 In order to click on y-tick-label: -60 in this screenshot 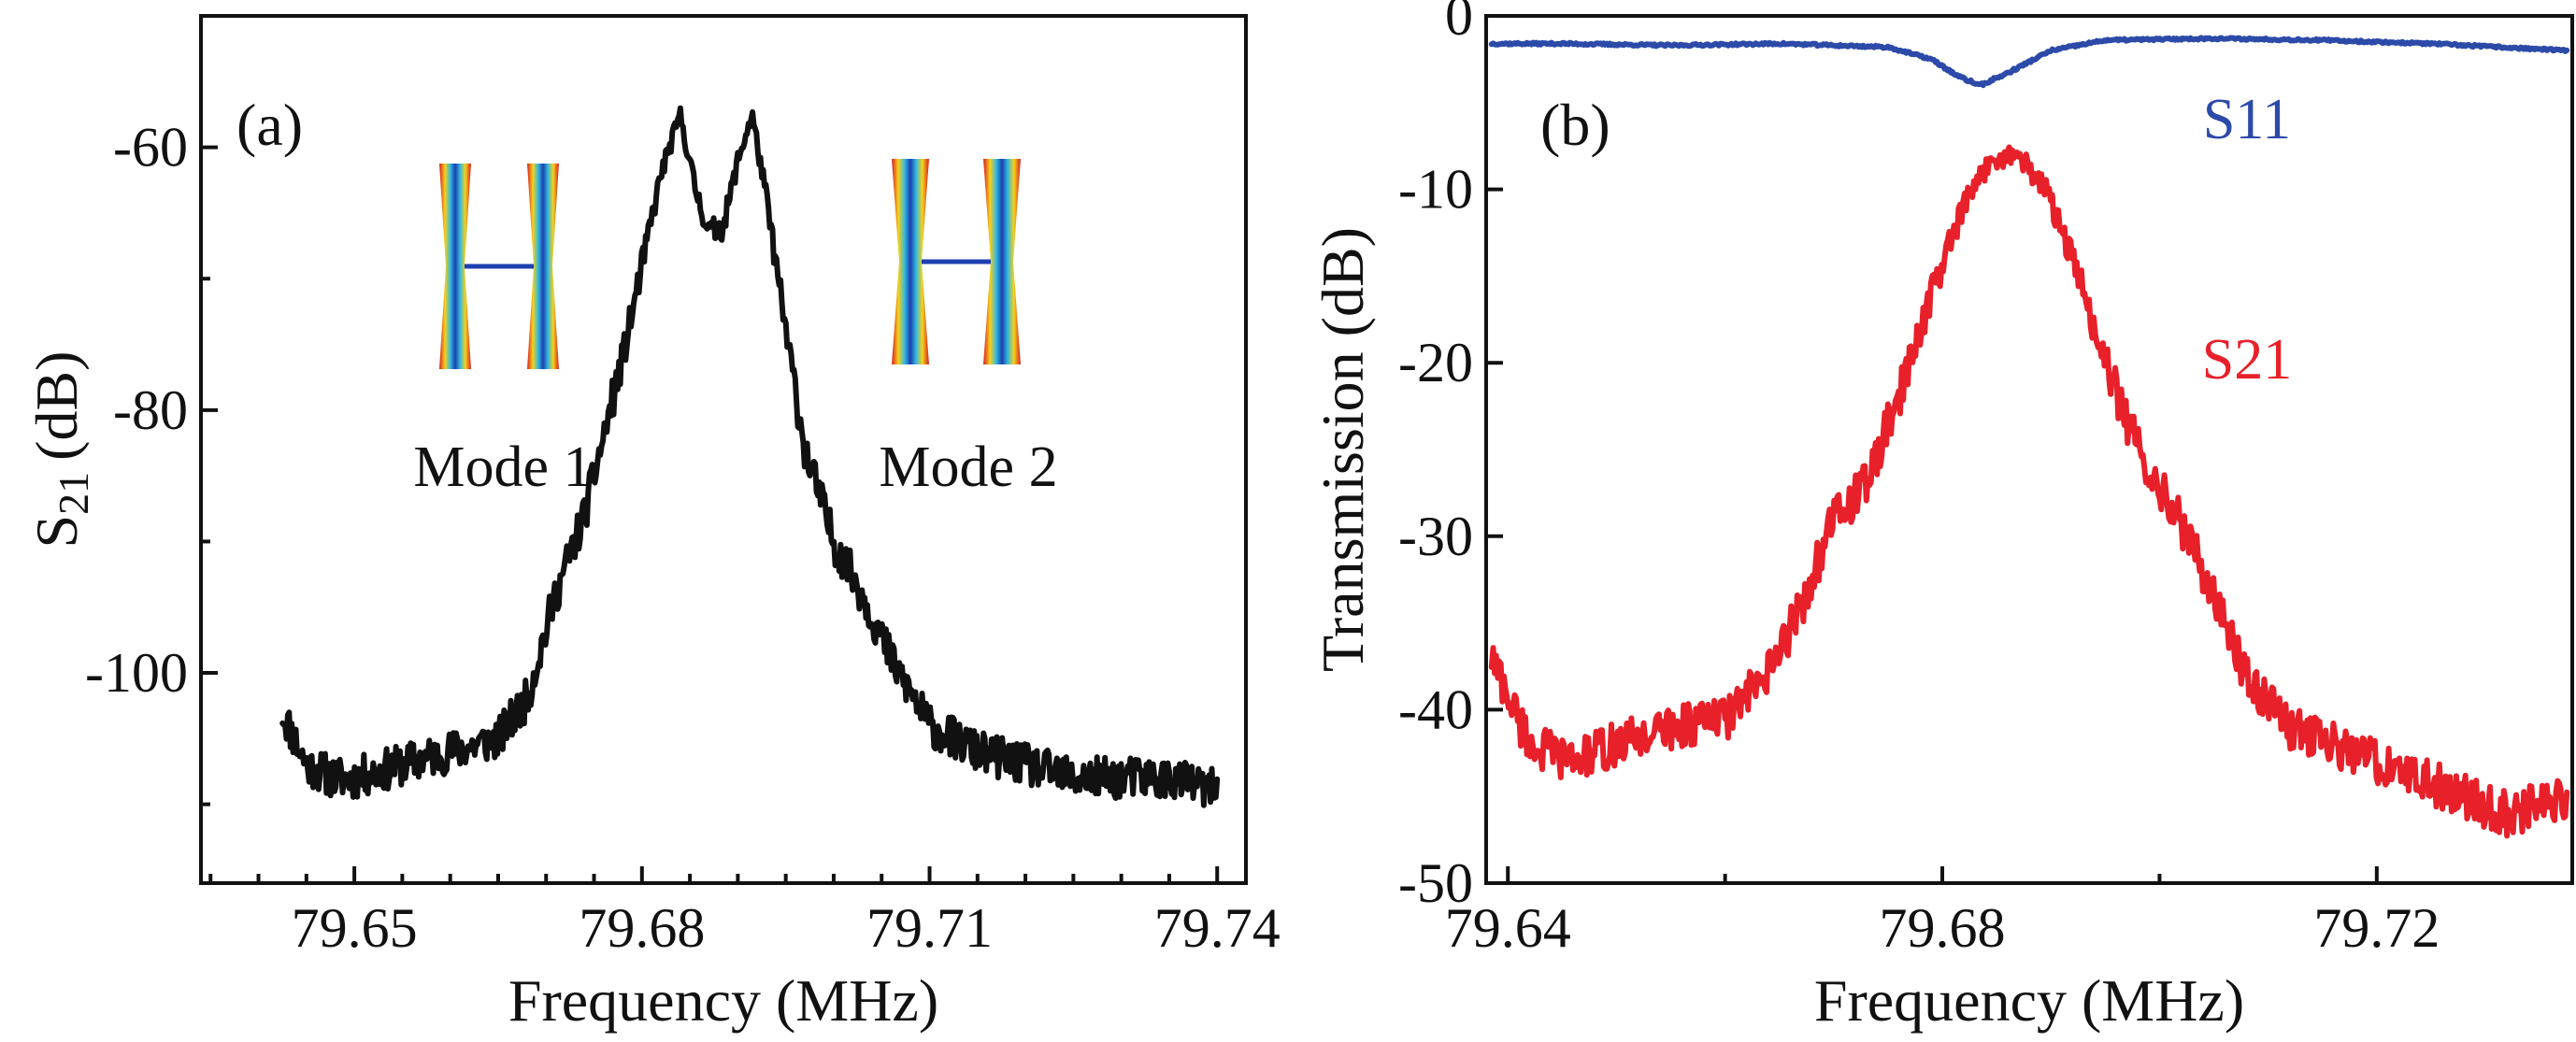, I will do `click(150, 148)`.